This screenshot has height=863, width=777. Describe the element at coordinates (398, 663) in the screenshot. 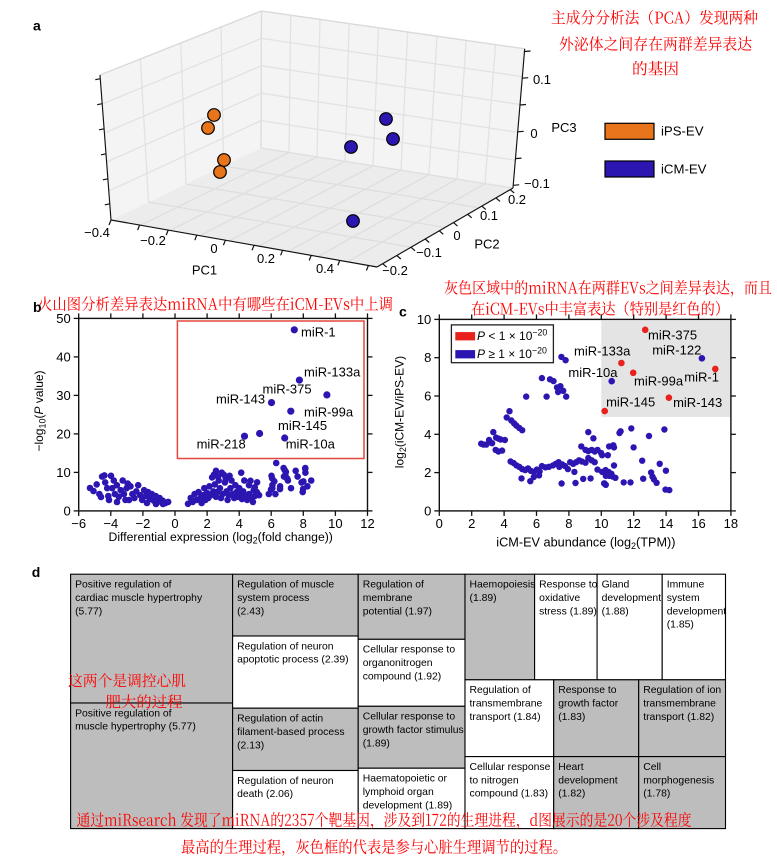

I see `svg-text: organonitrogen` at that location.